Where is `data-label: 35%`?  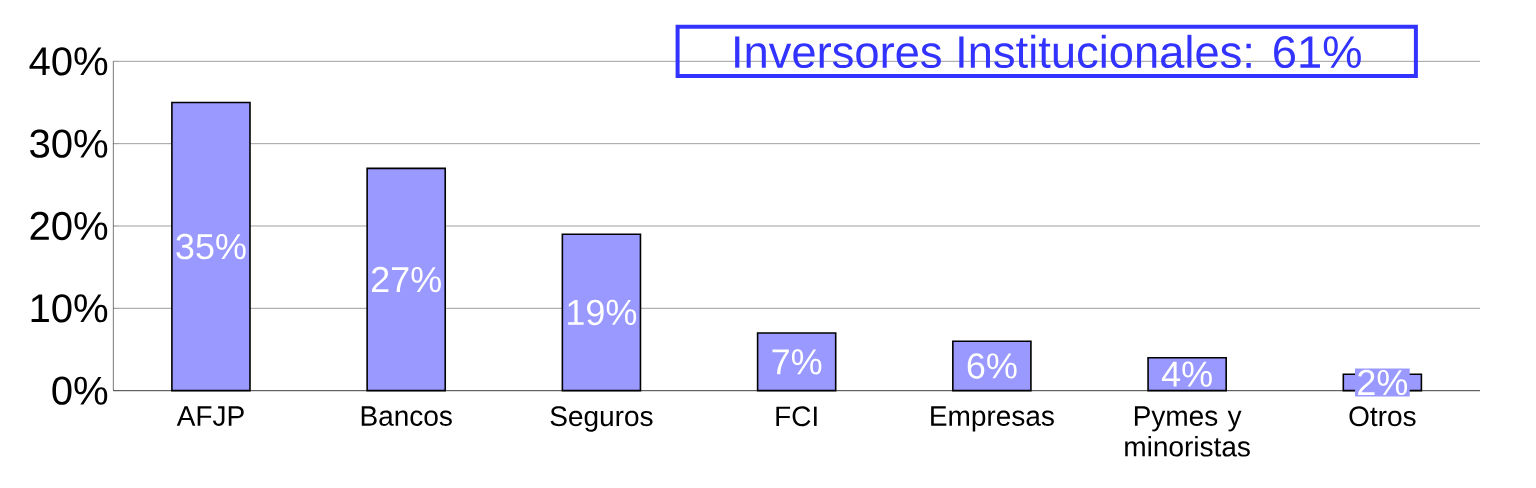
data-label: 35% is located at coordinates (211, 246).